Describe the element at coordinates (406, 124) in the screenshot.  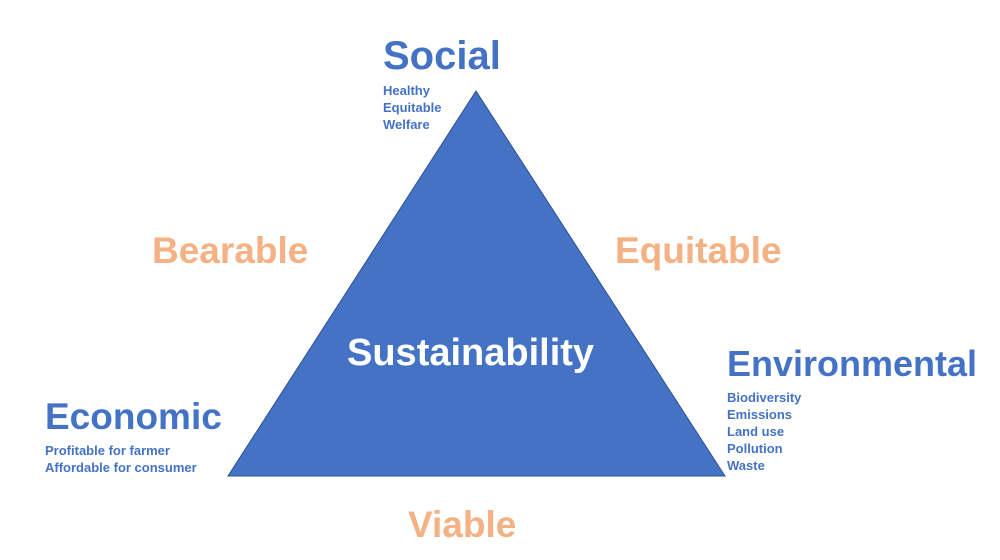
I see `pillar-item-social: Welfare` at that location.